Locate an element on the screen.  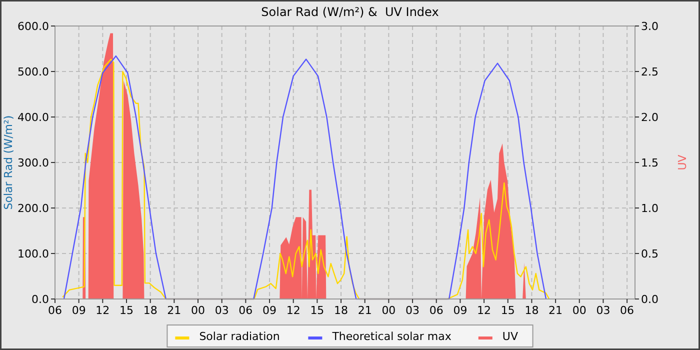
y-tick-label: 500.0 is located at coordinates (33, 72).